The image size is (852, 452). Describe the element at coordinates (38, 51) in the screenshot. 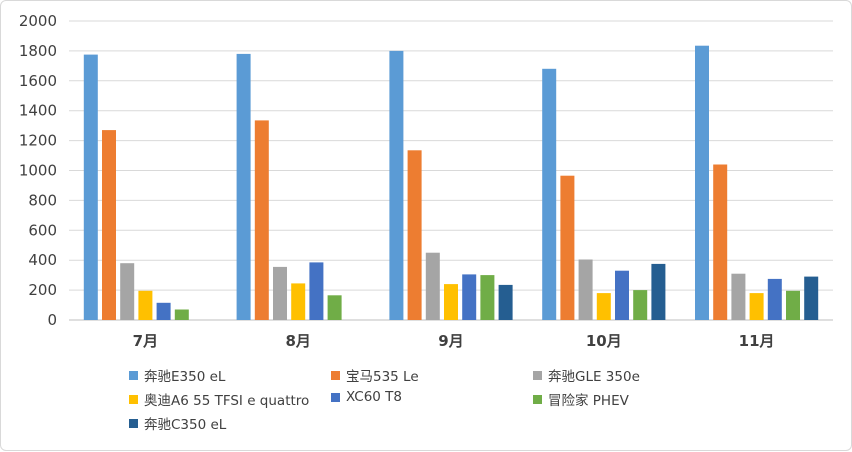

I see `y-tick-label: 1800` at that location.